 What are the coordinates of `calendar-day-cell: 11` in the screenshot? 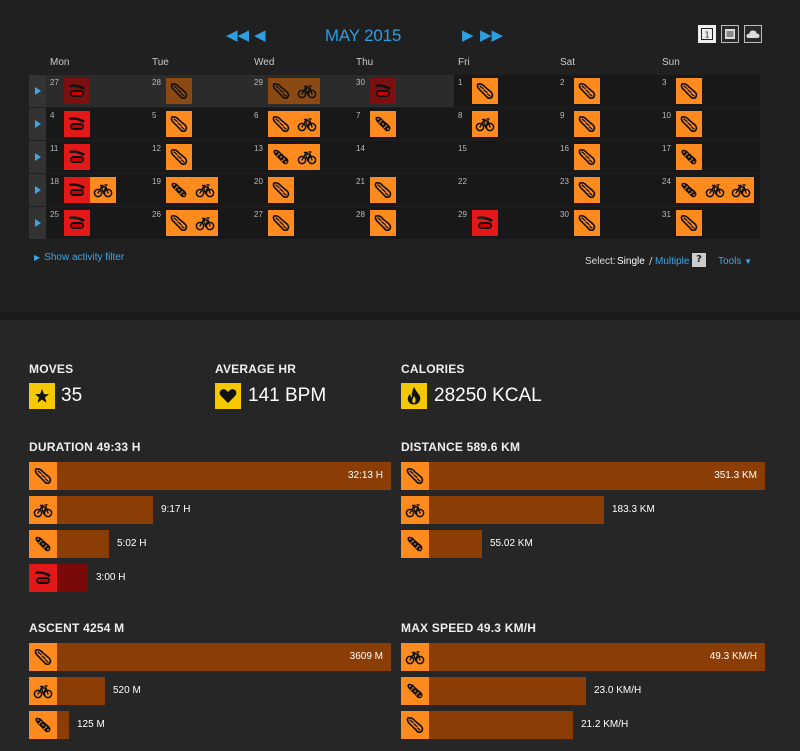 It's located at (97, 157).